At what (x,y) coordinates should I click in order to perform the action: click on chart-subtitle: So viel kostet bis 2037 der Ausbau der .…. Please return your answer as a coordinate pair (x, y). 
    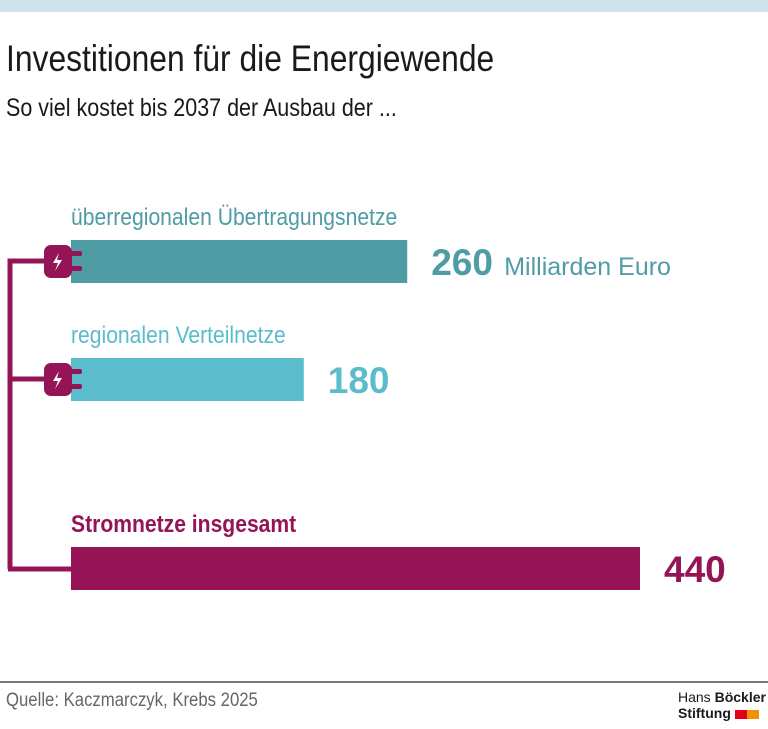
    Looking at the image, I should click on (201, 108).